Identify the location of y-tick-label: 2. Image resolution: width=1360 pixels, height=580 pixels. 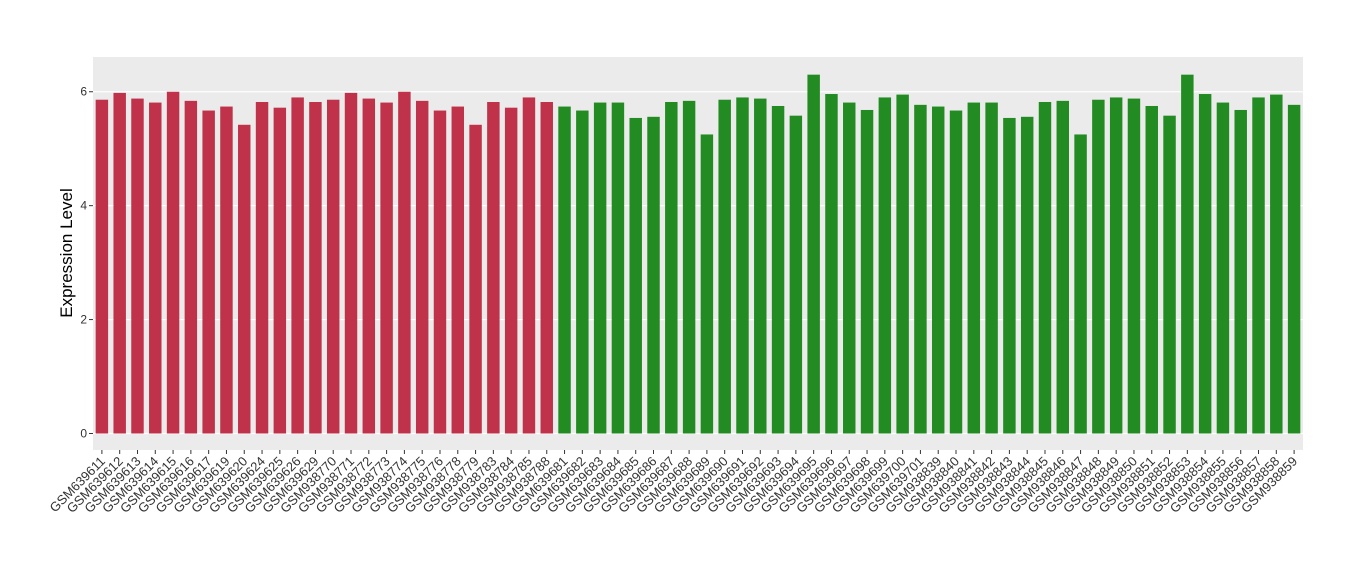
(83, 320).